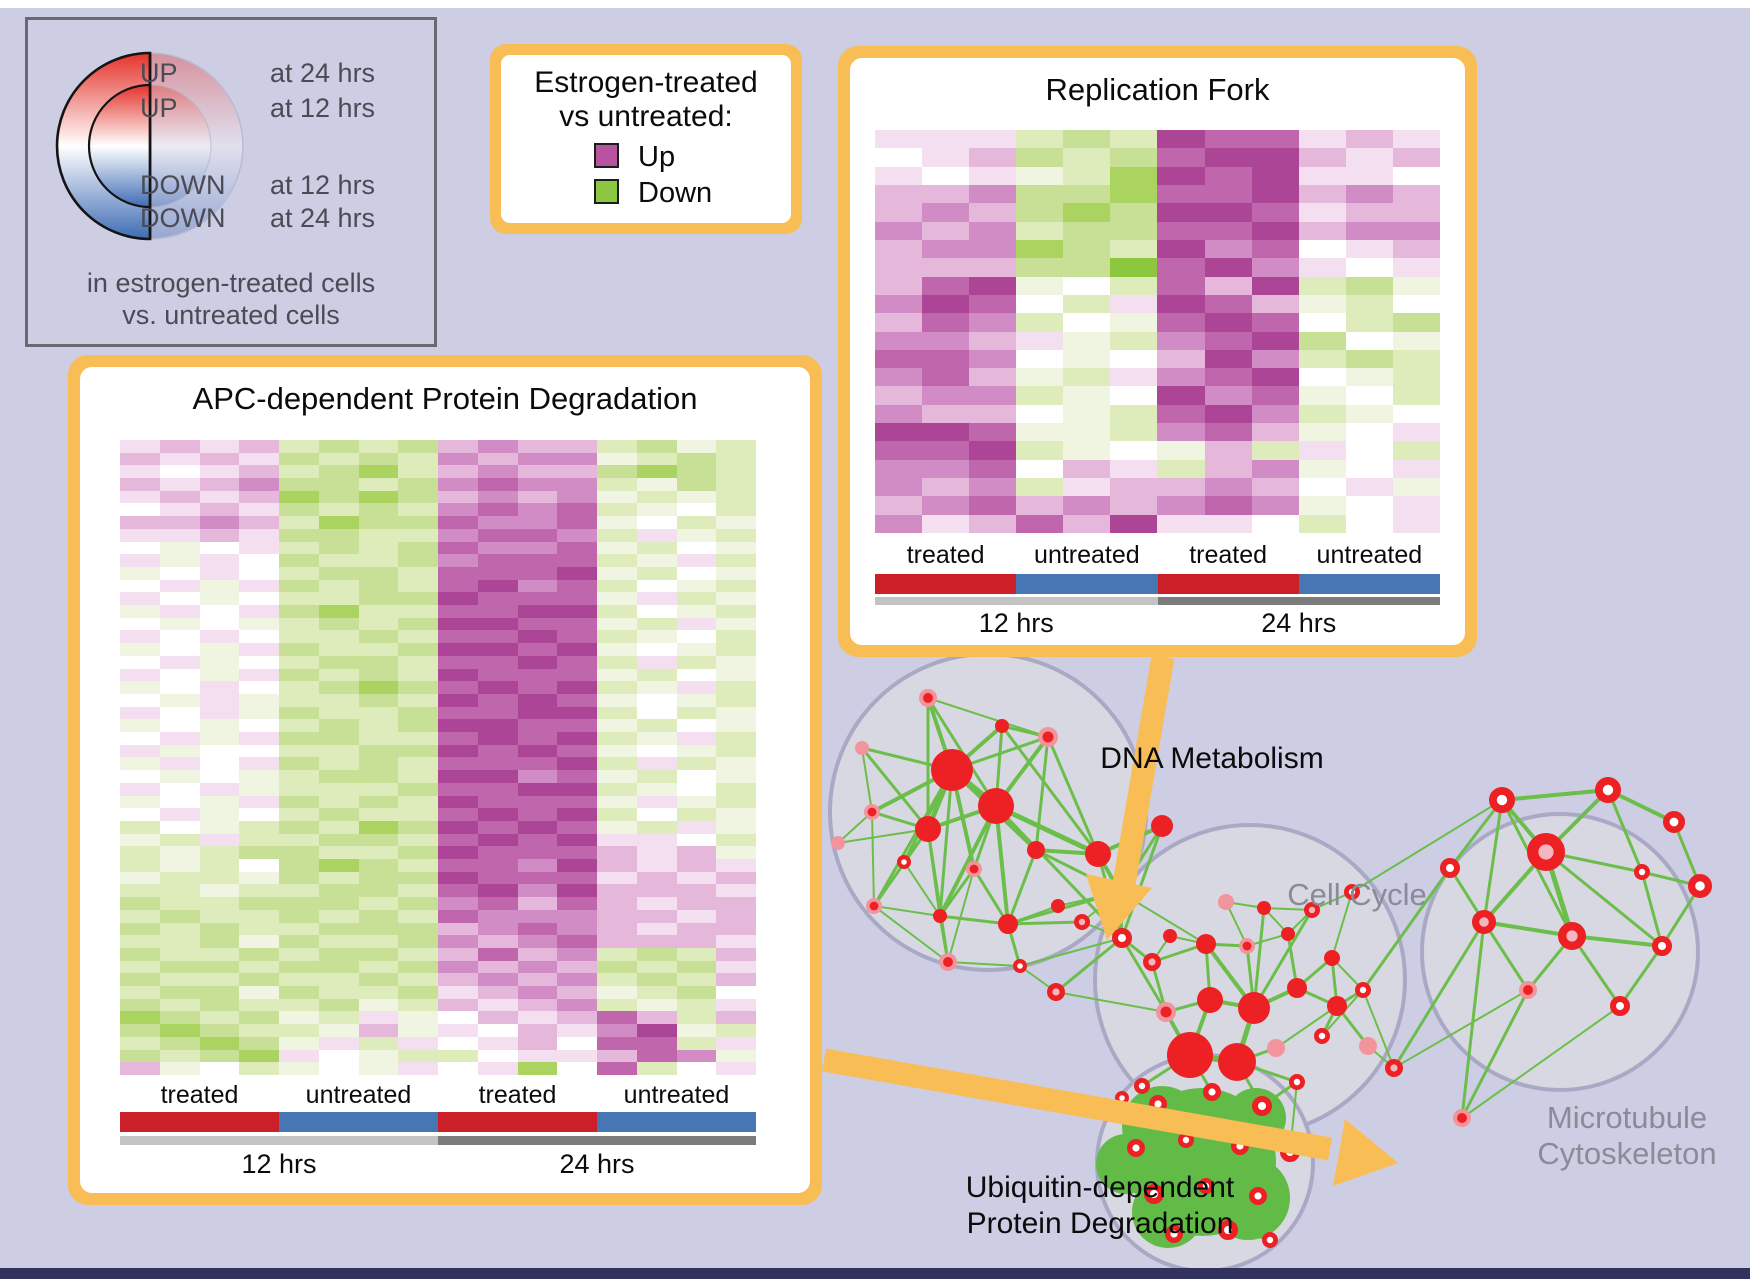 The image size is (1750, 1279). I want to click on treated-bar, so click(946, 584).